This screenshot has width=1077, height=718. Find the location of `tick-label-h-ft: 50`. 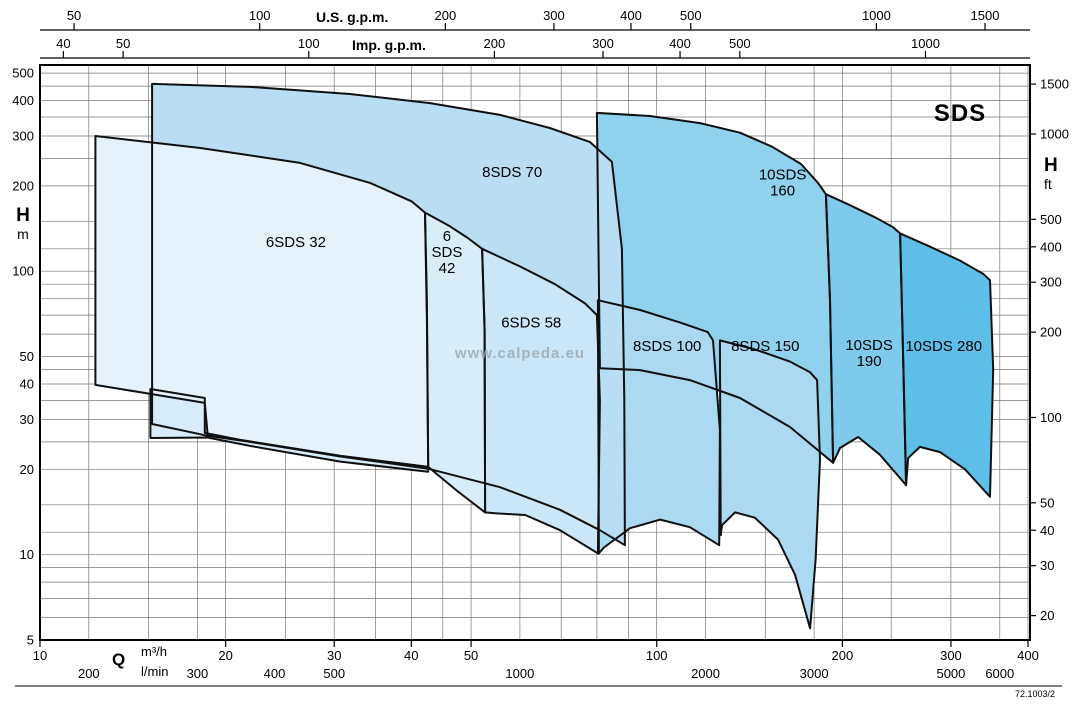

tick-label-h-ft: 50 is located at coordinates (1047, 502).